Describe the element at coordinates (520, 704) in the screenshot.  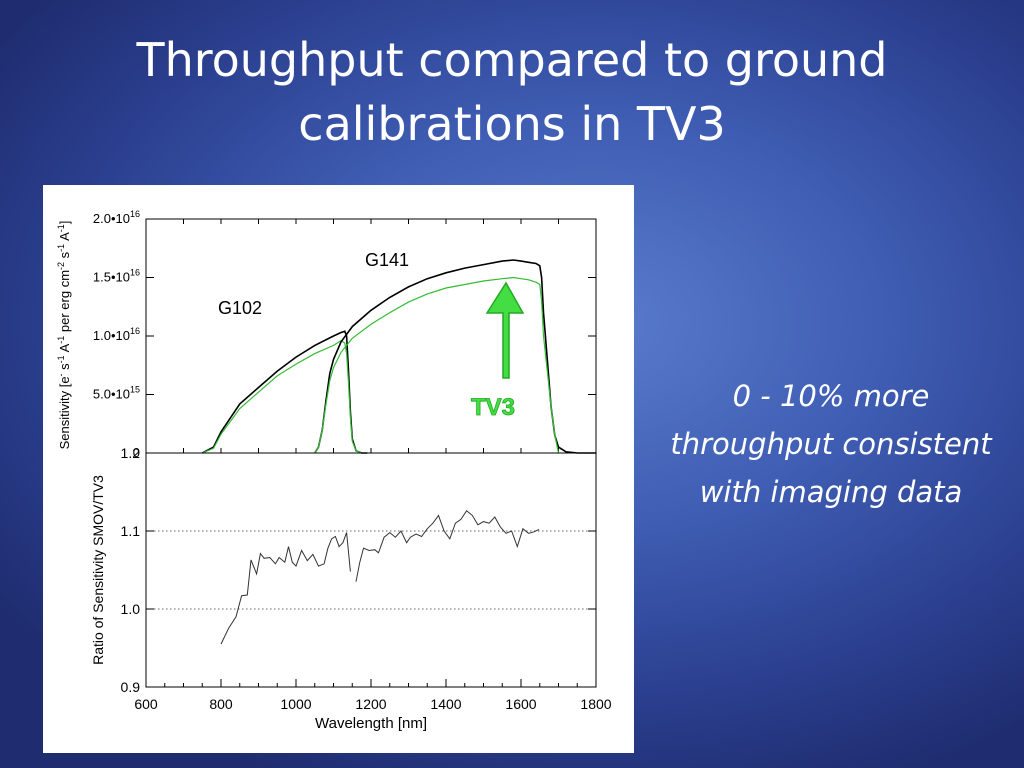
I see `x-tick-label: 1600` at that location.